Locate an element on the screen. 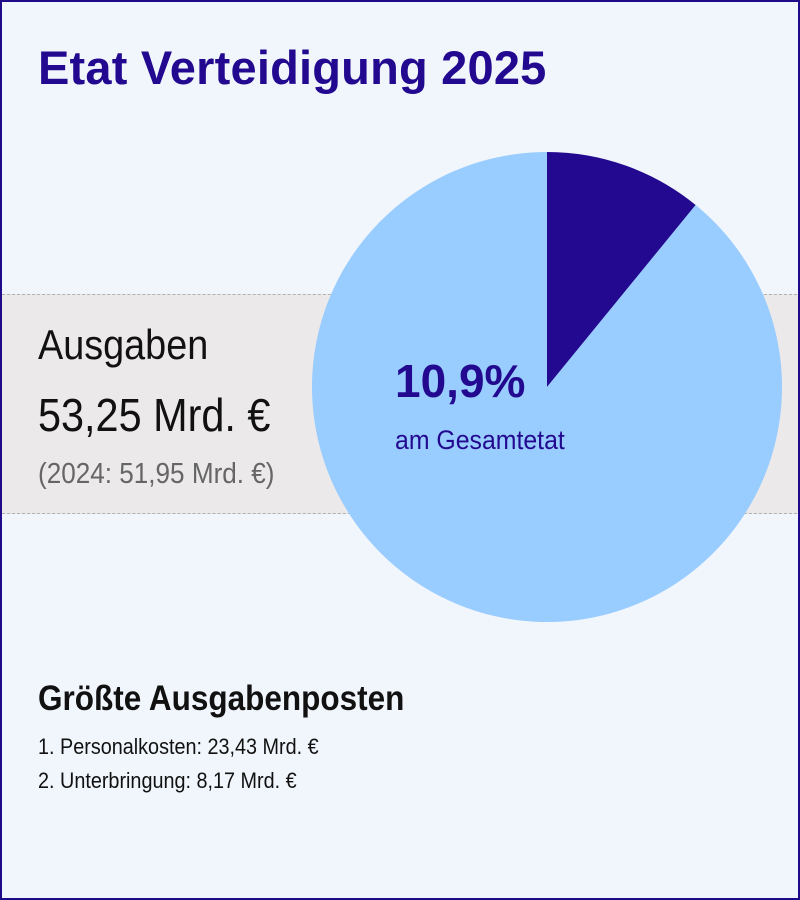 This screenshot has height=900, width=800. list-item: 1. Personalkosten: 23,43 Mrd. € is located at coordinates (178, 746).